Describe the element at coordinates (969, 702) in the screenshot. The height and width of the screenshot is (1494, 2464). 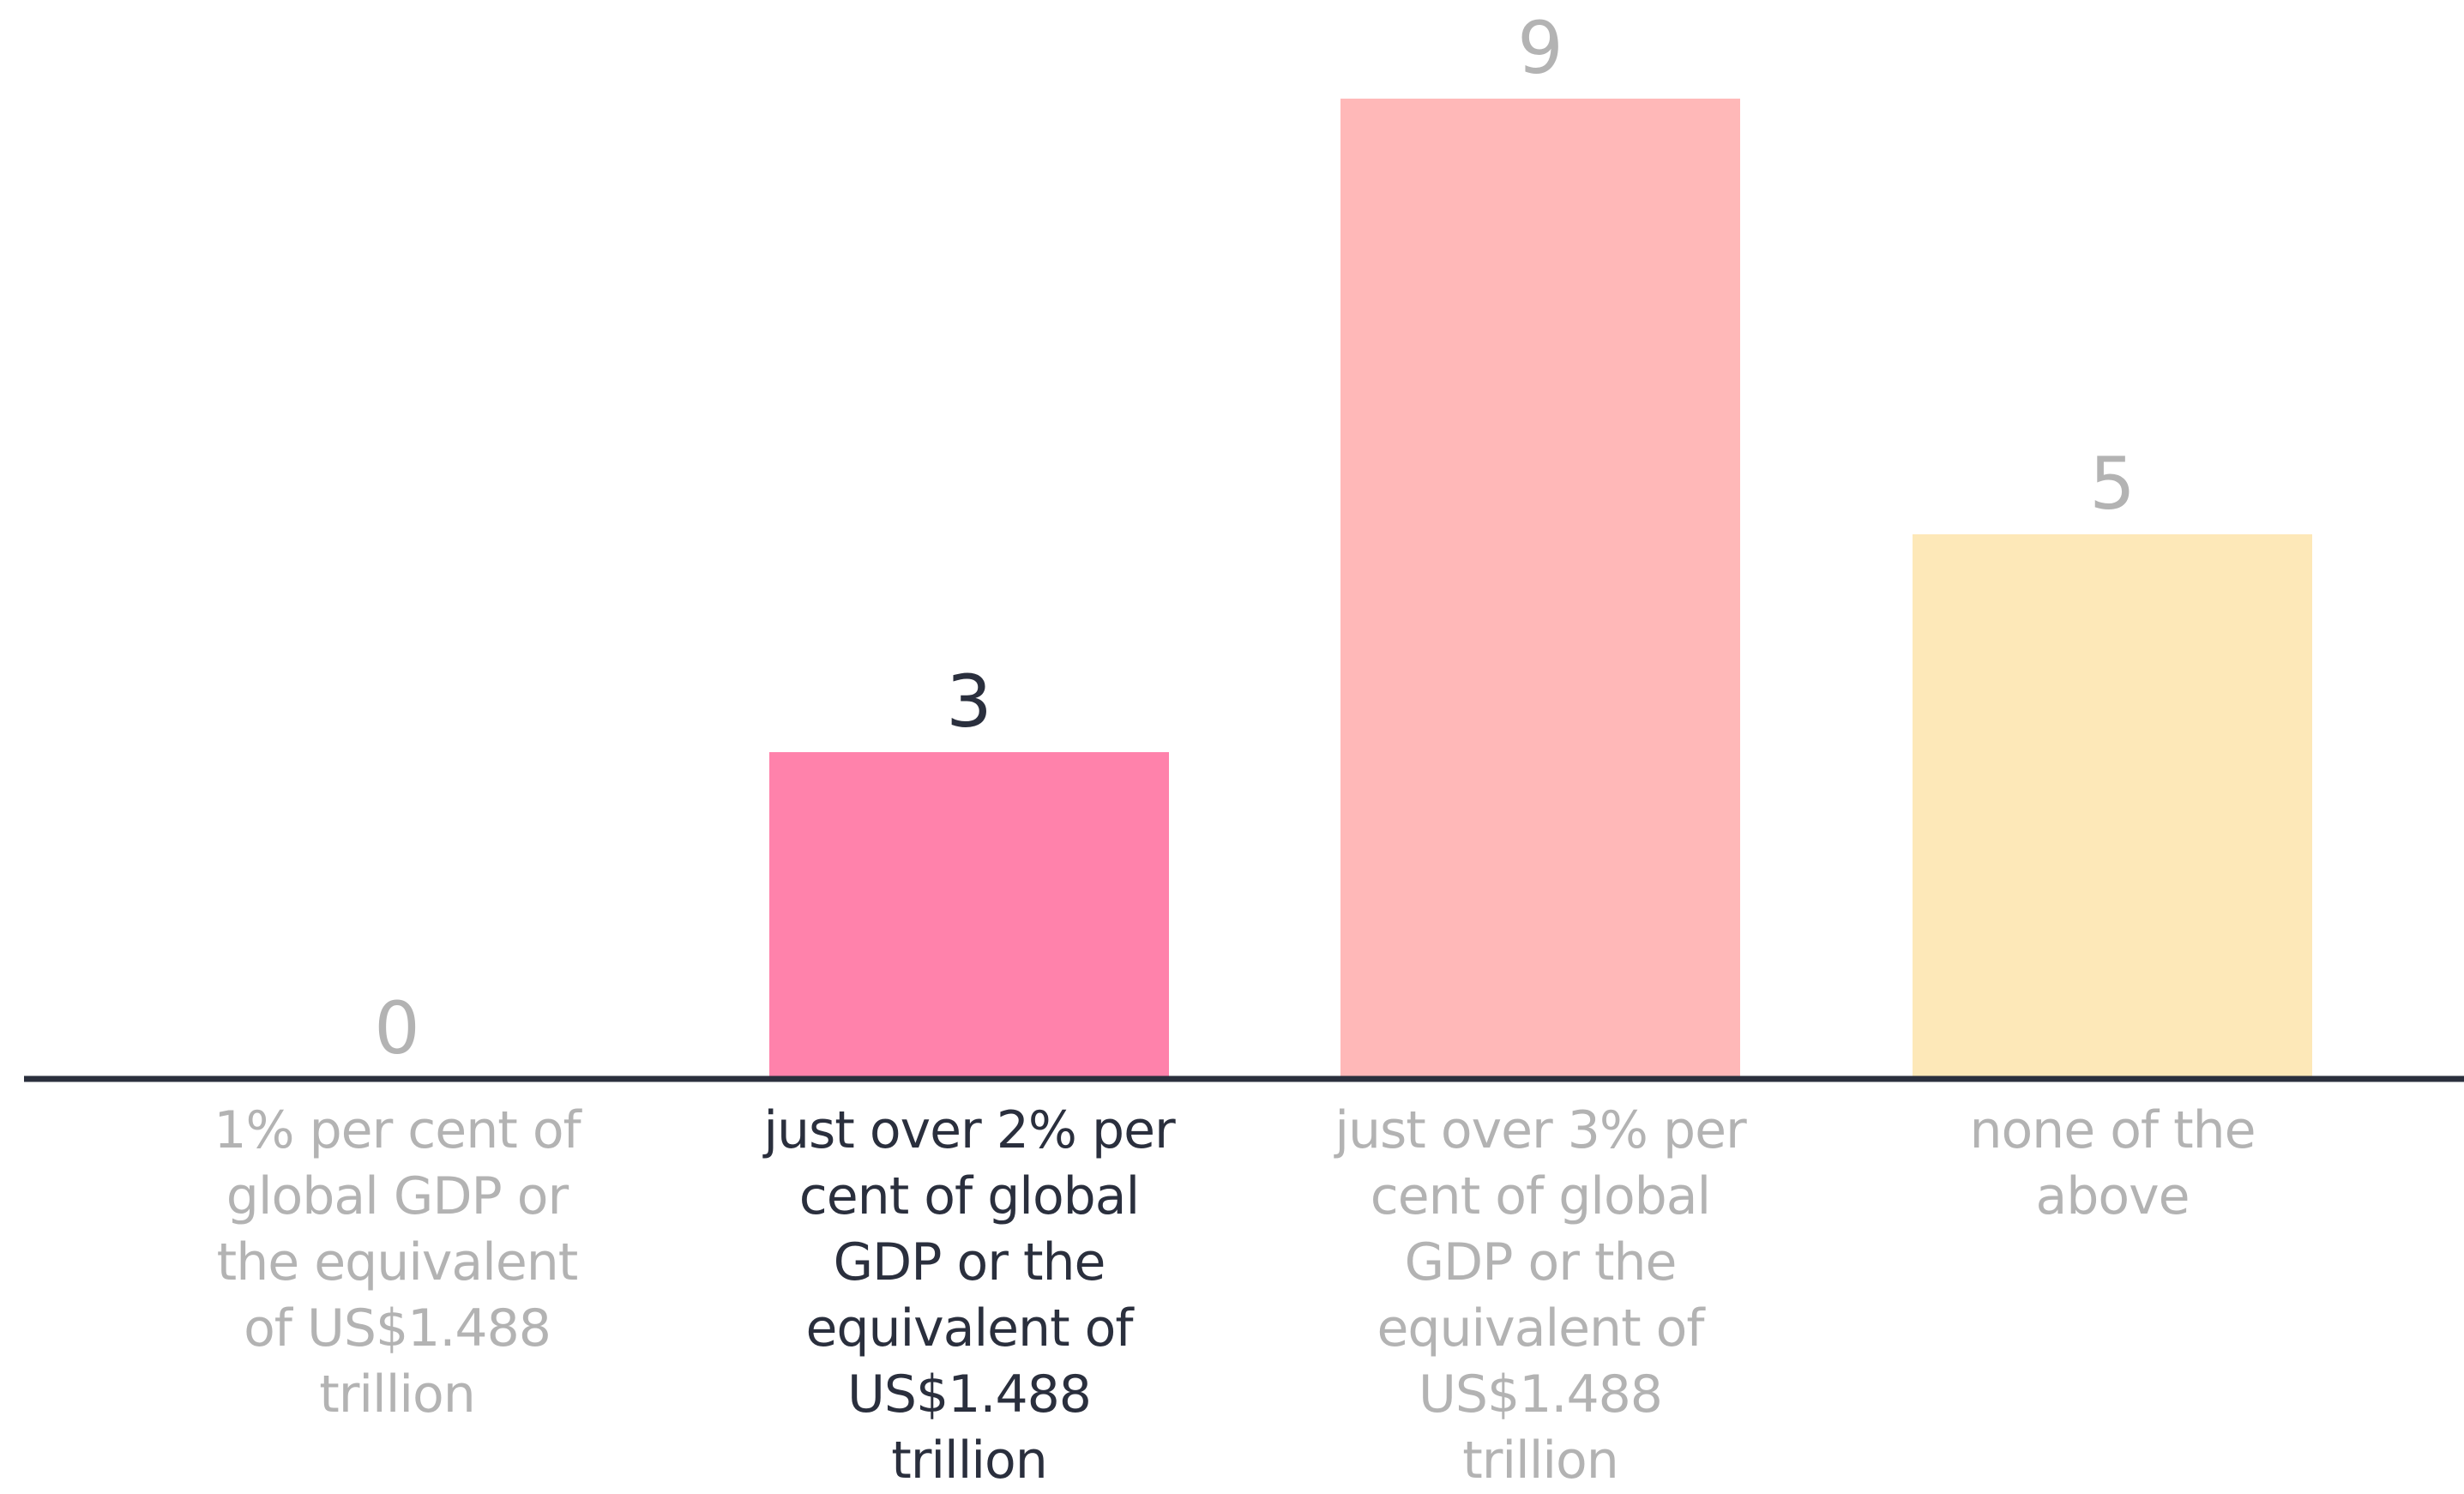
I see `value-label-2: 3` at that location.